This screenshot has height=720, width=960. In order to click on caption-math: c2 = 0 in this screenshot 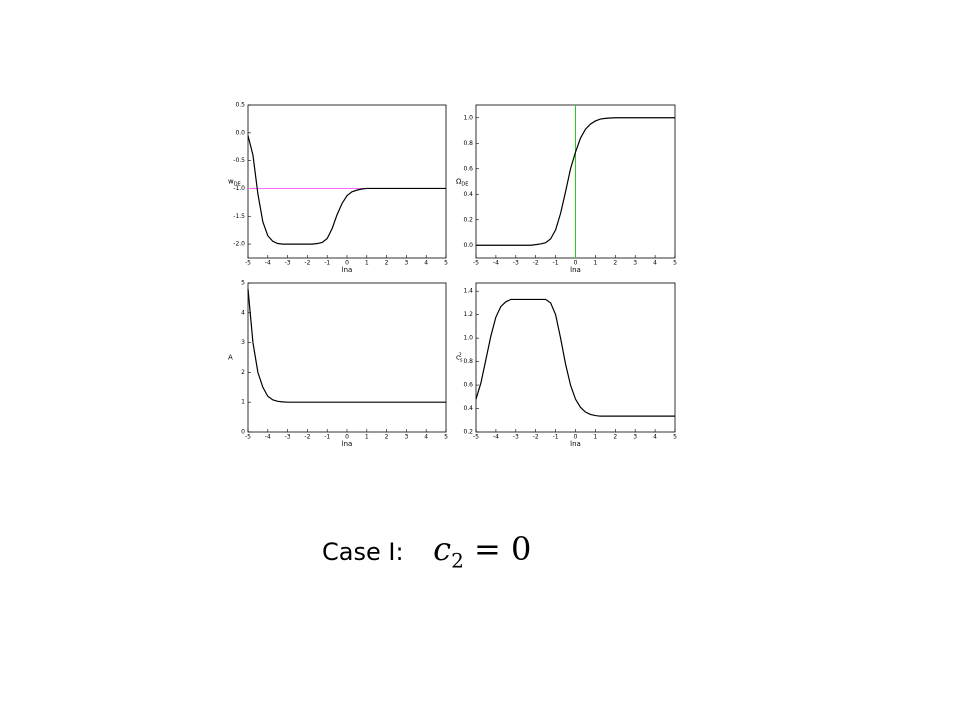, I will do `click(482, 551)`.